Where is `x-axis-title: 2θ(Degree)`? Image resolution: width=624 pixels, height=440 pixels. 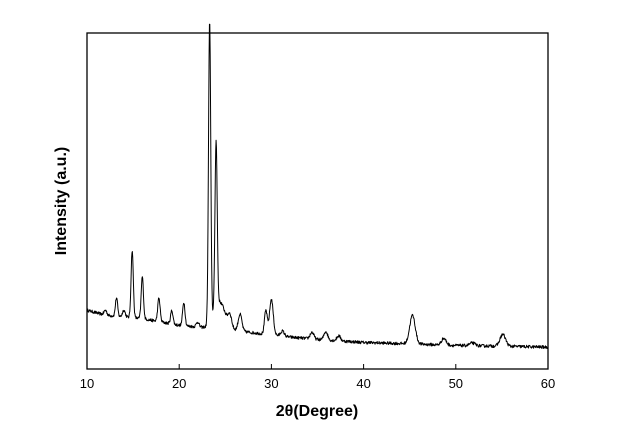
x-axis-title: 2θ(Degree) is located at coordinates (317, 411).